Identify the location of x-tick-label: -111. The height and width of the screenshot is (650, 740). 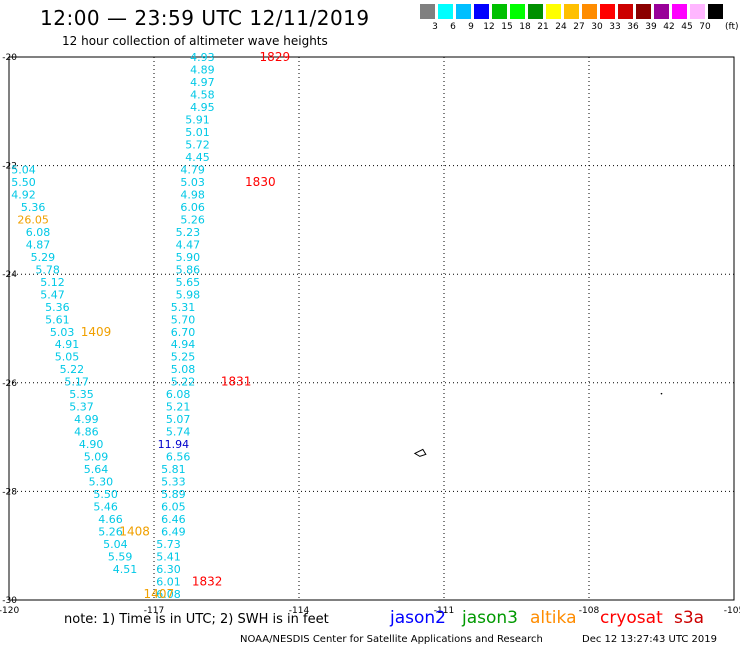
(444, 611).